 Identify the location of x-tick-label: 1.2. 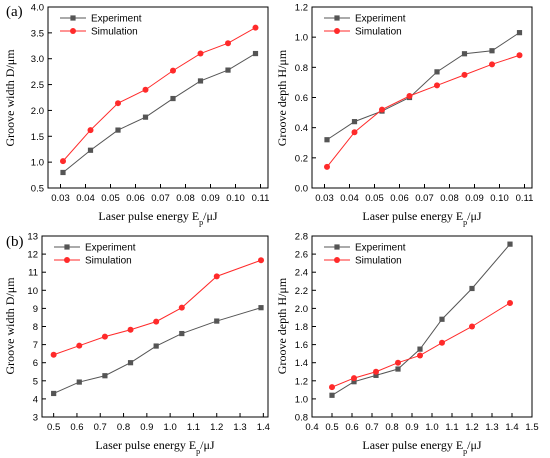
(216, 427).